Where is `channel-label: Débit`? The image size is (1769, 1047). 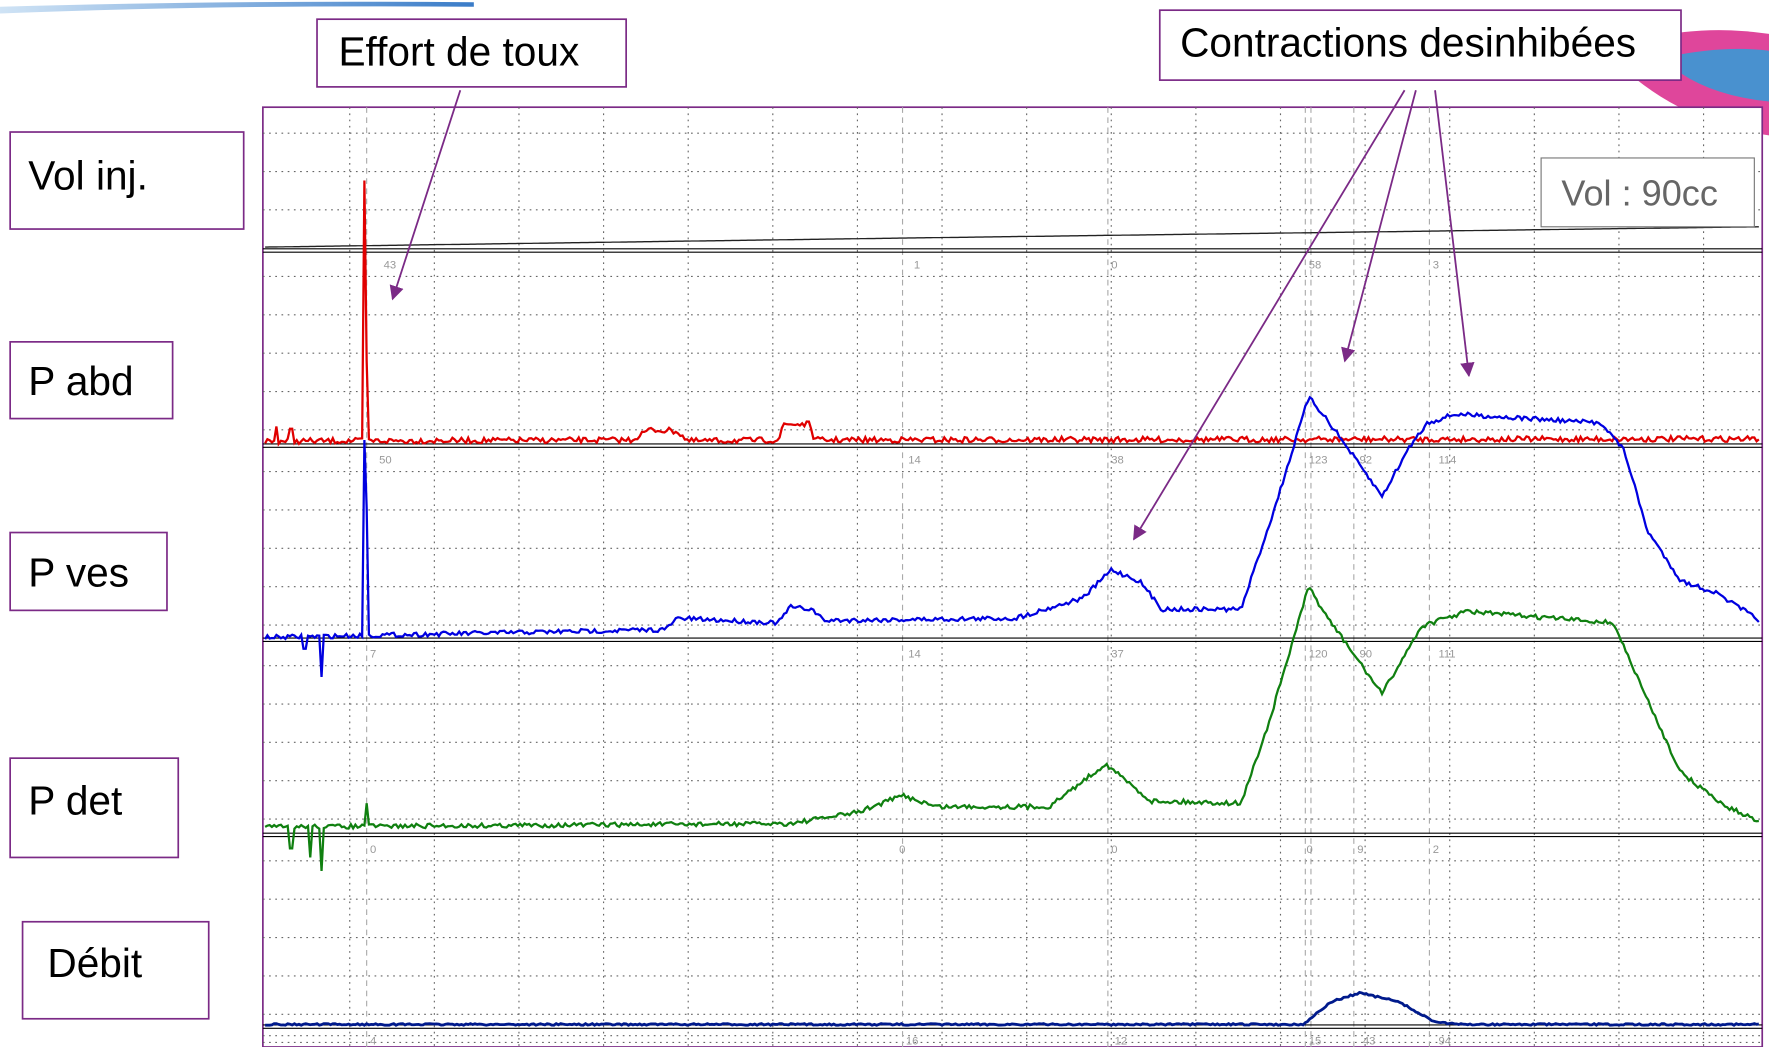 channel-label: Débit is located at coordinates (94, 963).